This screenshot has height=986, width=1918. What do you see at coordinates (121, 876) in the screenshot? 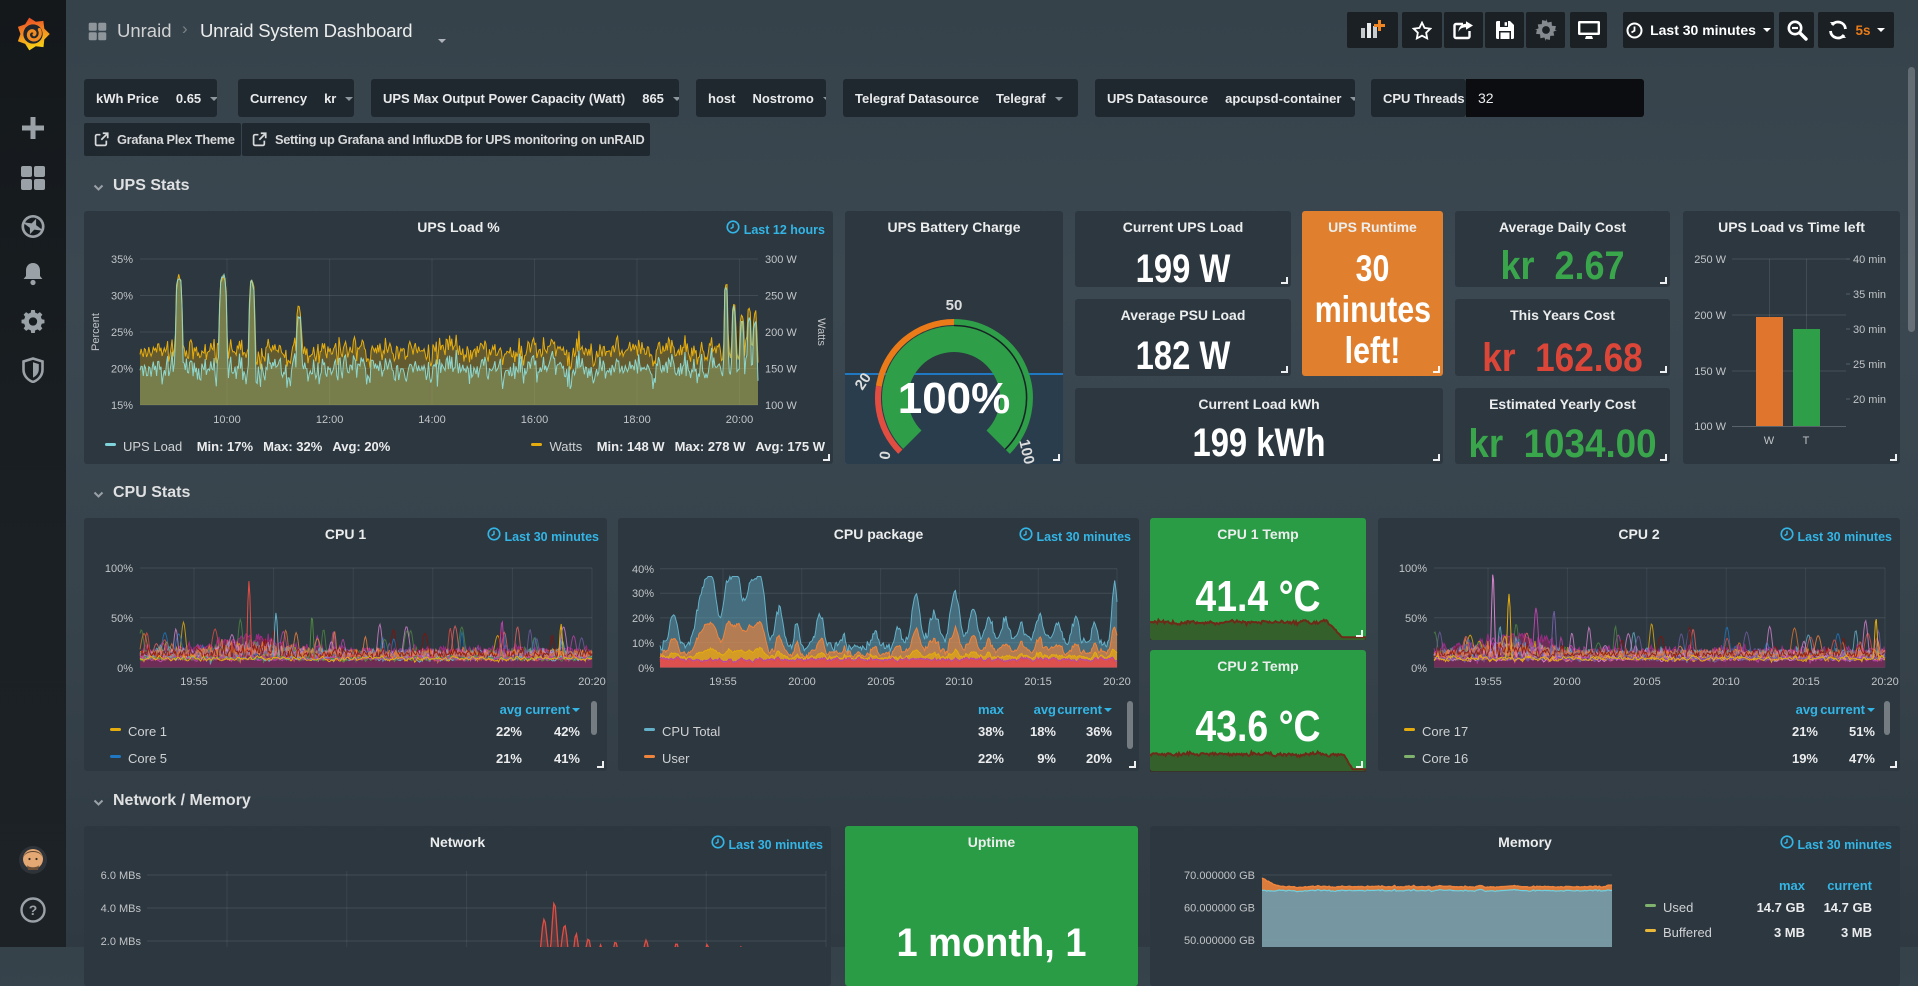
I see `svg-text: 6.0 MBs` at bounding box center [121, 876].